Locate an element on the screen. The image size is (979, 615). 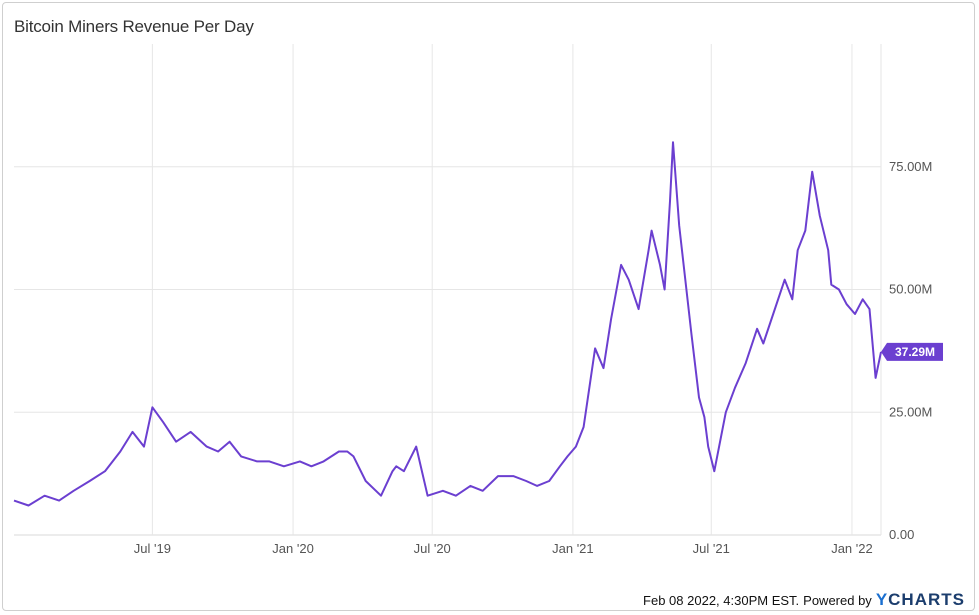
last-value-badge is located at coordinates (912, 351).